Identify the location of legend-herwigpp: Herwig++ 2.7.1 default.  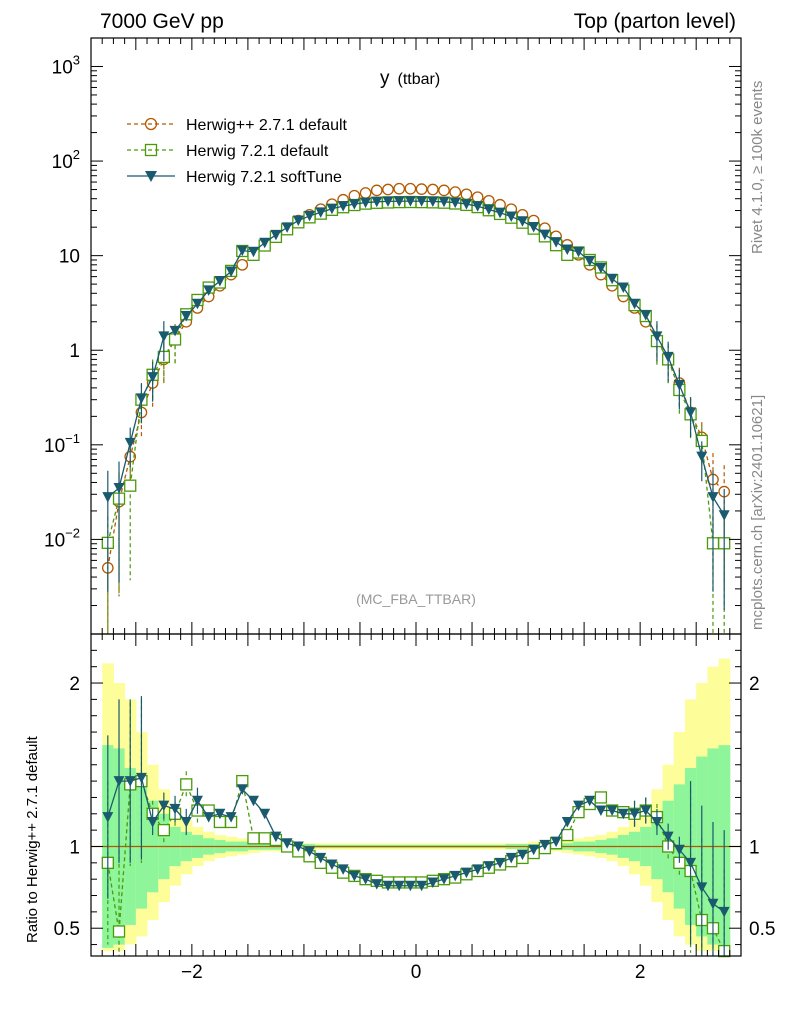
(237, 125).